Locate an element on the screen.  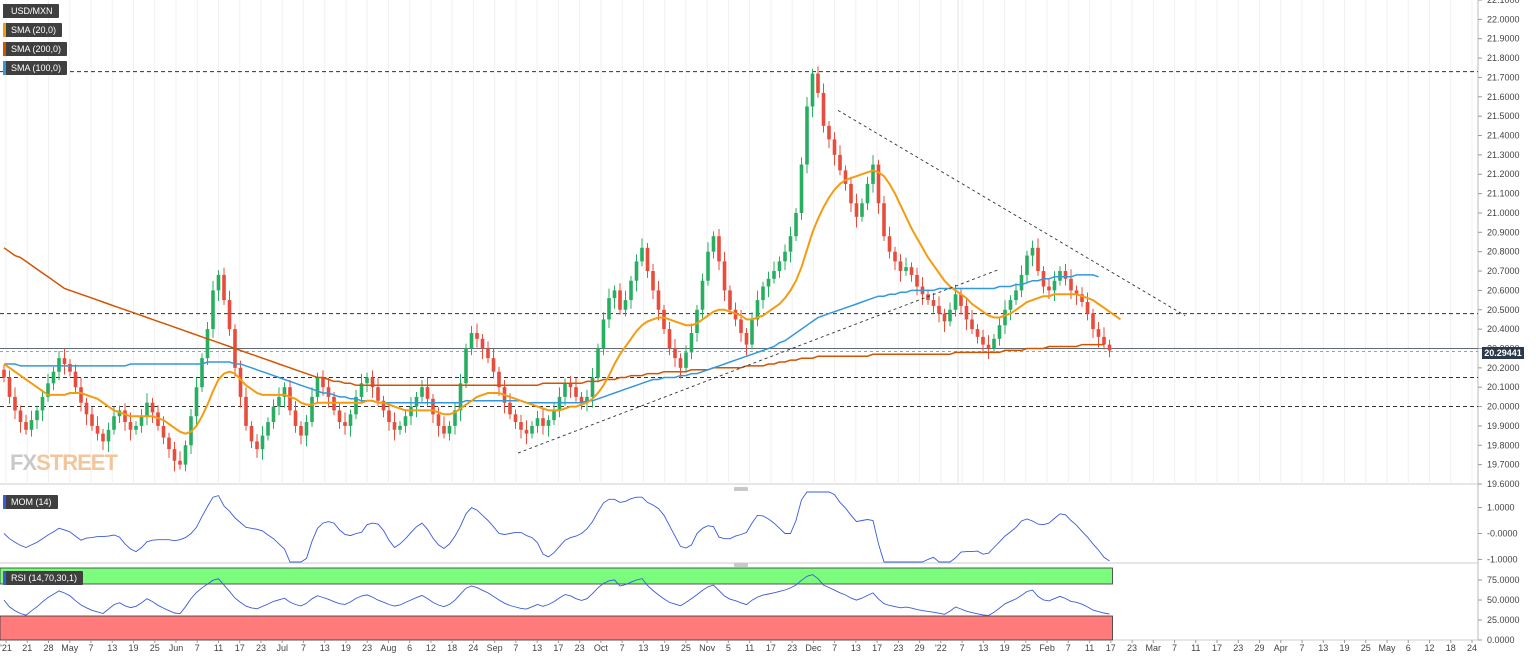
x-tick-label: '22 is located at coordinates (941, 648).